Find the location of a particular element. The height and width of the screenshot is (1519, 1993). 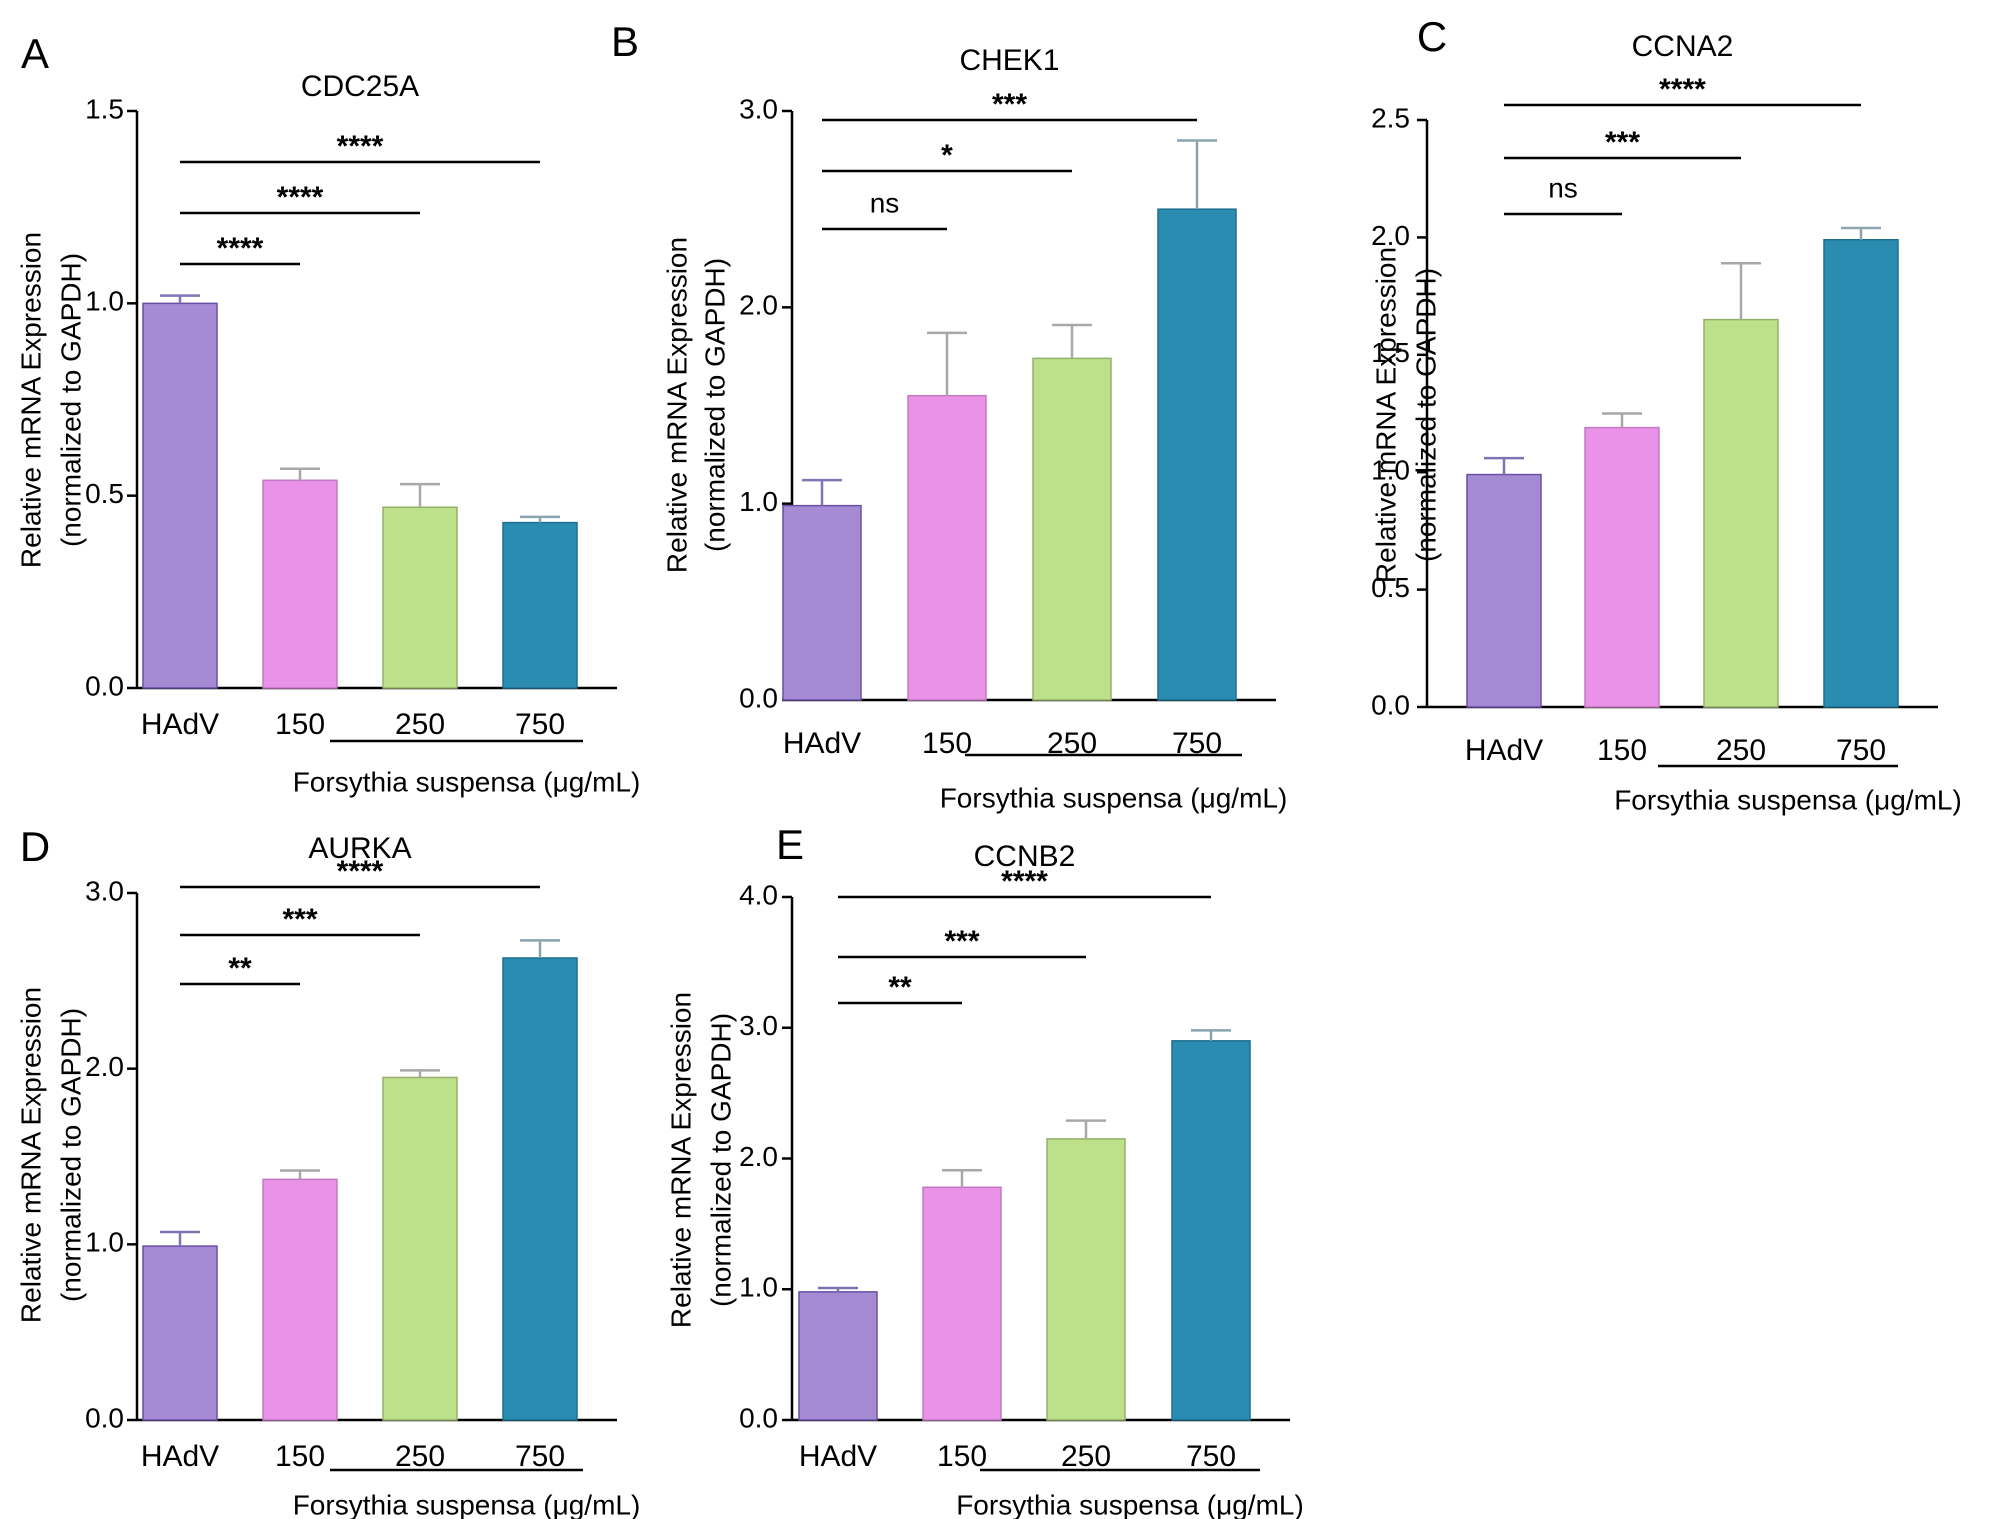

panel-letter: E is located at coordinates (790, 844).